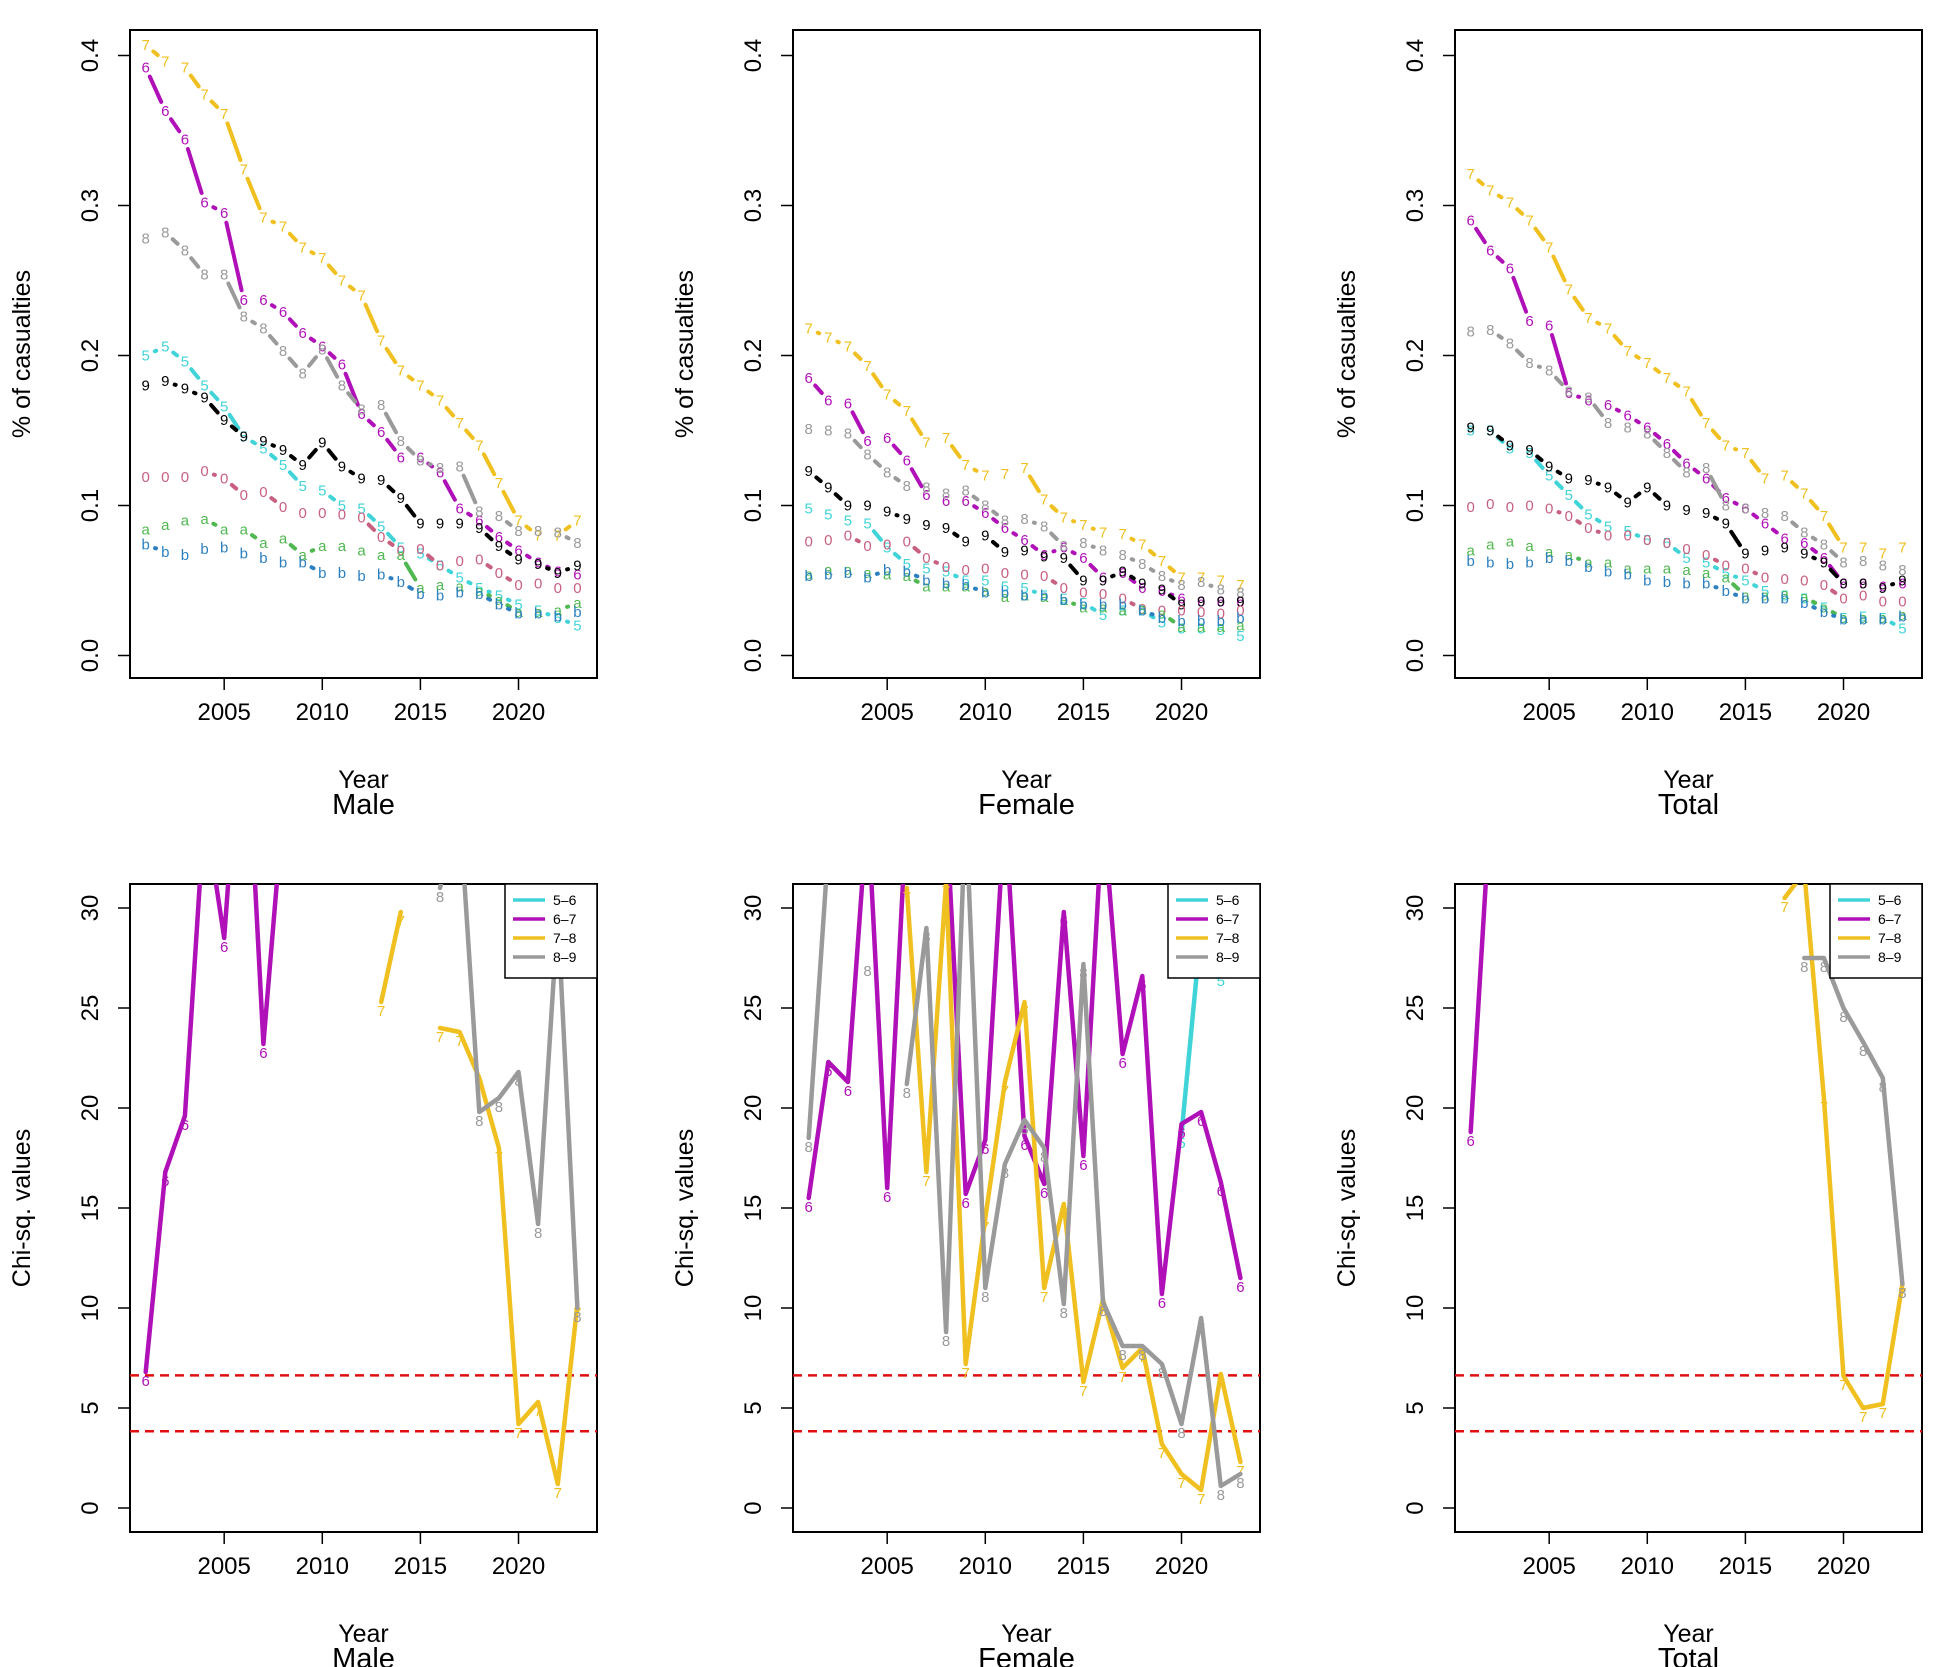 This screenshot has width=1934, height=1667. What do you see at coordinates (1647, 712) in the screenshot?
I see `x-tick-label: 2010` at bounding box center [1647, 712].